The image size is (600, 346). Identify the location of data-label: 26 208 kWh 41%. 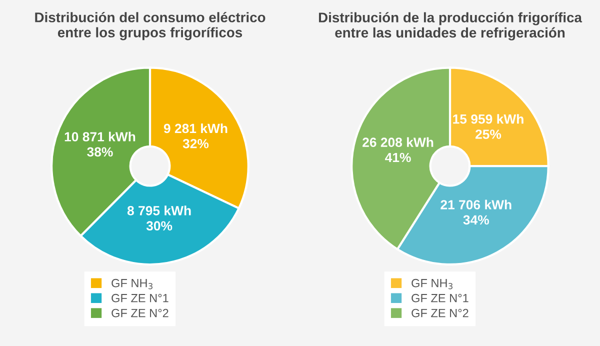
(398, 149).